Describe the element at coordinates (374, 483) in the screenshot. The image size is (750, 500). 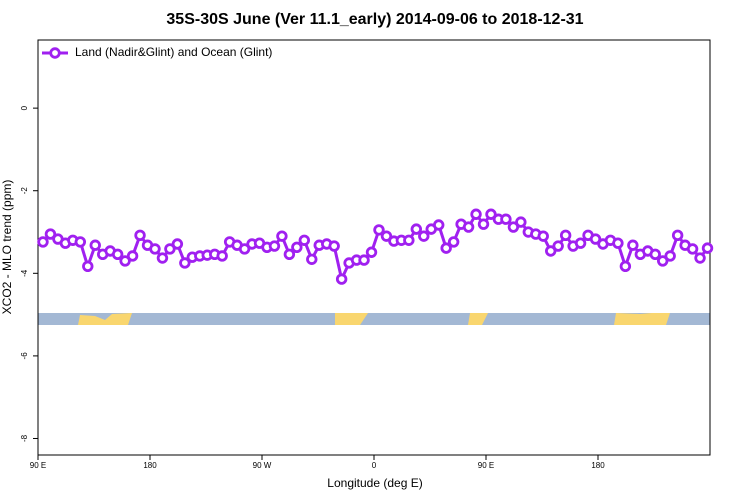
I see `x-axis-label: Longitude (deg E)` at that location.